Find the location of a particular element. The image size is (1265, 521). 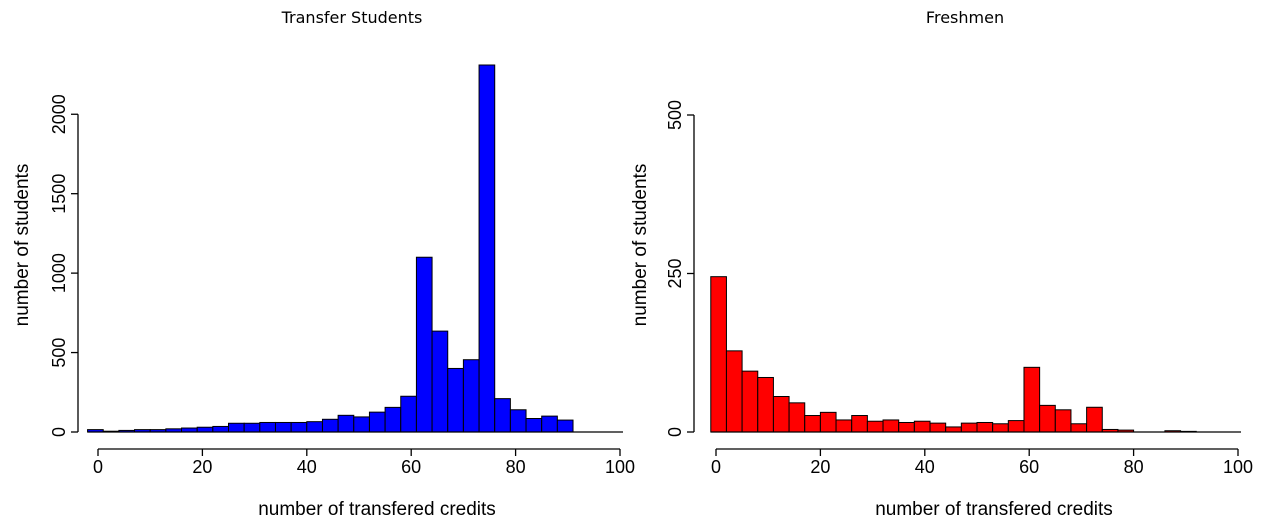

y-tick-label: 1000 is located at coordinates (59, 273).